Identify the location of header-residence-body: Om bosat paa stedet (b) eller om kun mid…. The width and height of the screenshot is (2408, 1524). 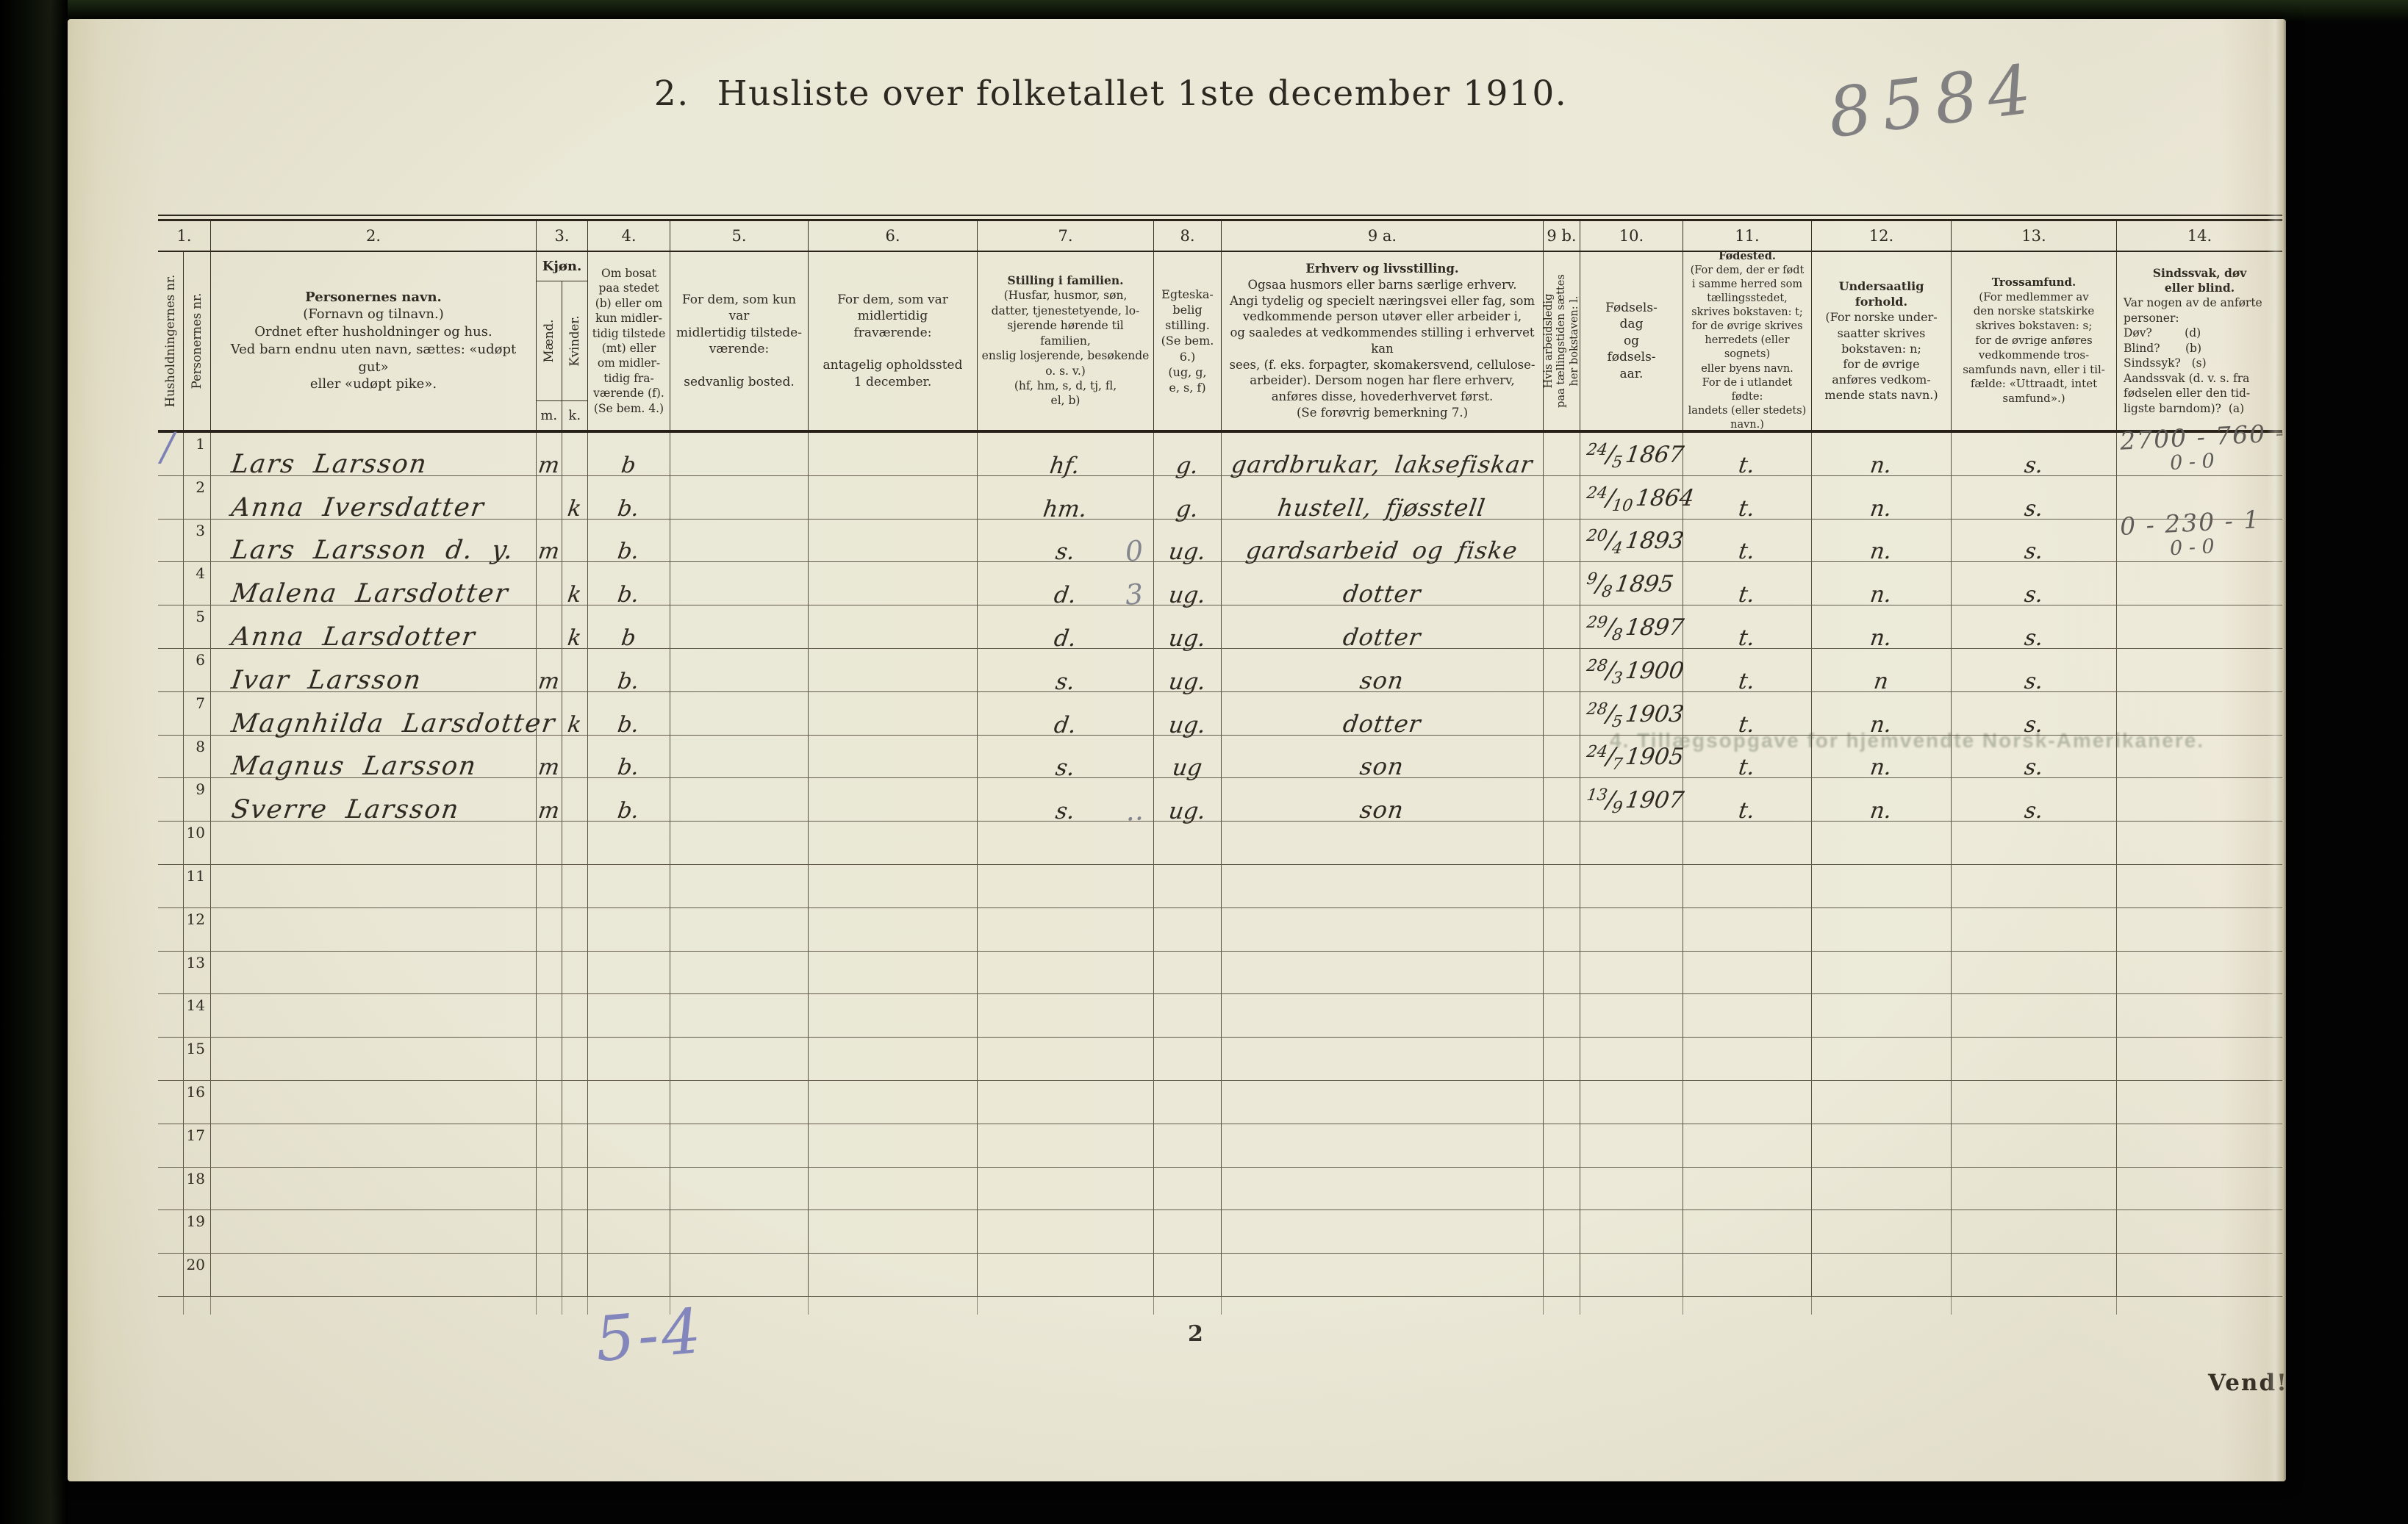
(629, 341).